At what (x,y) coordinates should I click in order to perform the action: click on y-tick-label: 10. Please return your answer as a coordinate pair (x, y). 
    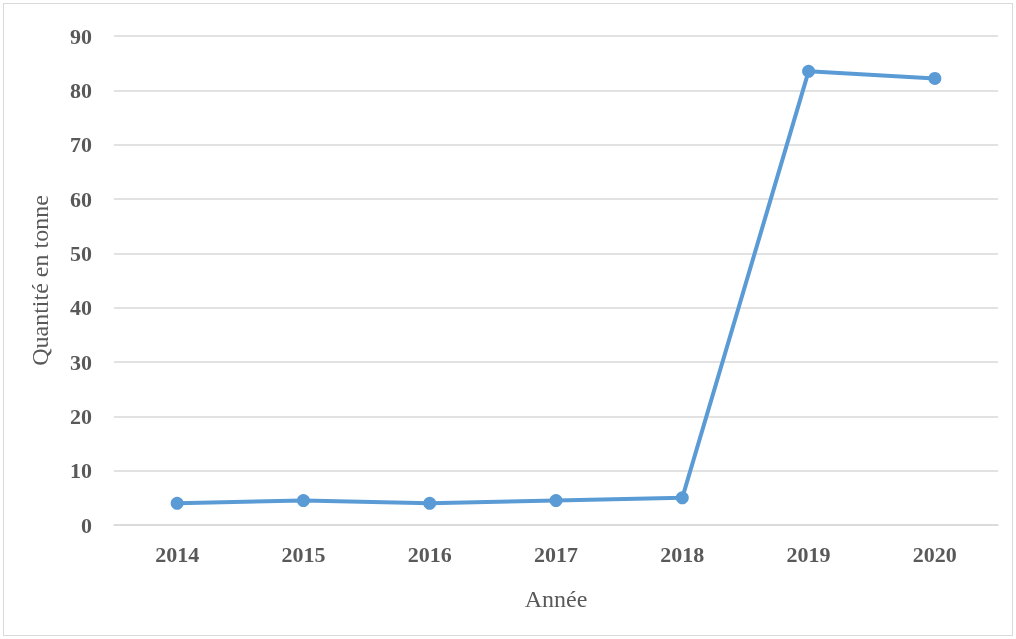
    Looking at the image, I should click on (81, 471).